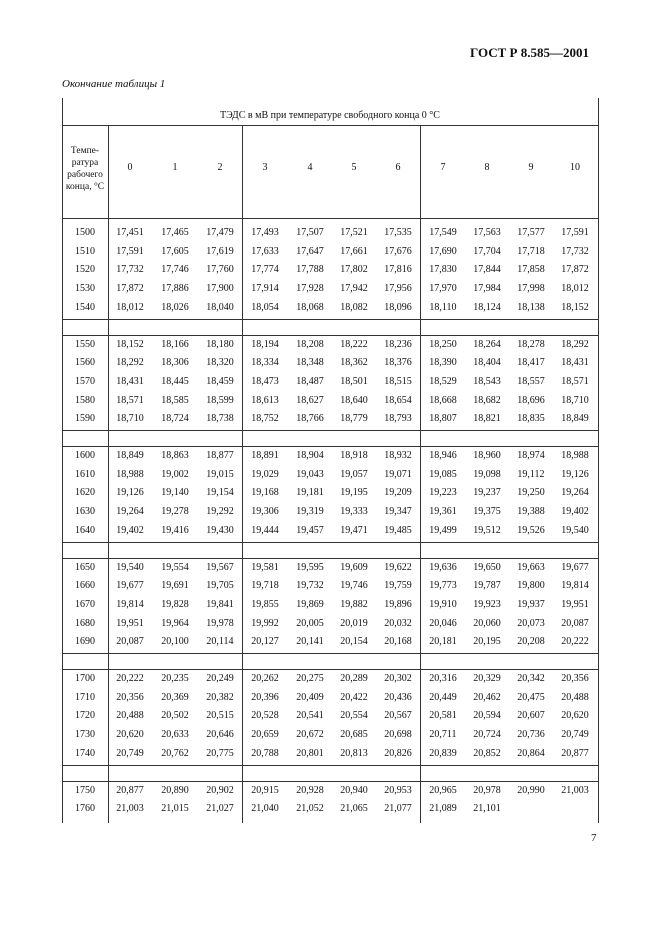 The width and height of the screenshot is (661, 935). Describe the element at coordinates (220, 474) in the screenshot. I see `cell-value: 19,015` at that location.